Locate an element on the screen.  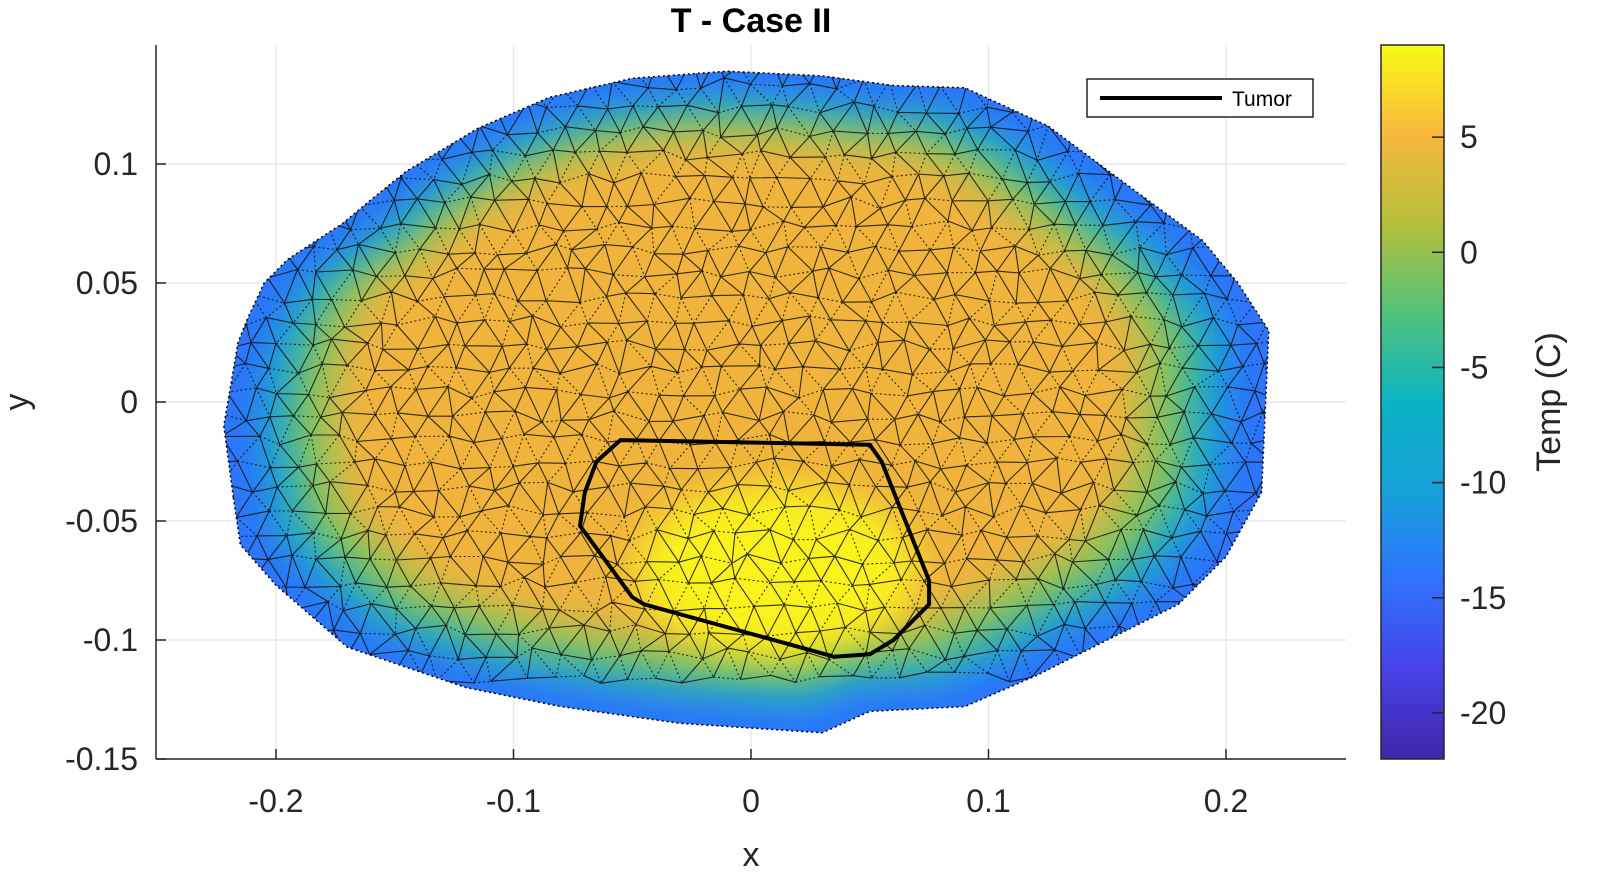
colorbar-tick-label: -15 is located at coordinates (1483, 598).